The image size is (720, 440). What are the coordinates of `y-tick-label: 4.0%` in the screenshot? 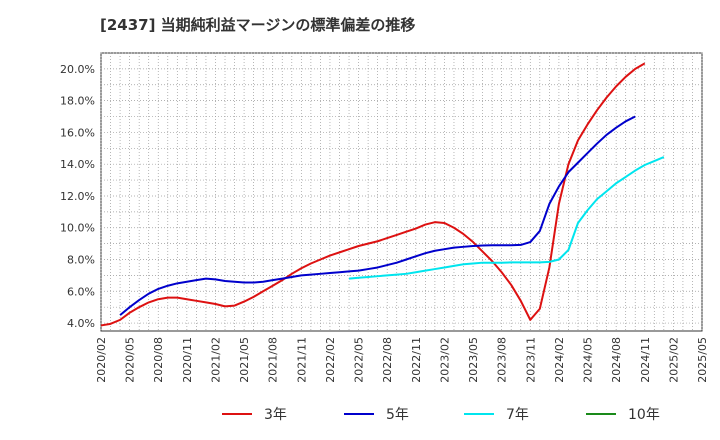 It's located at (81, 323).